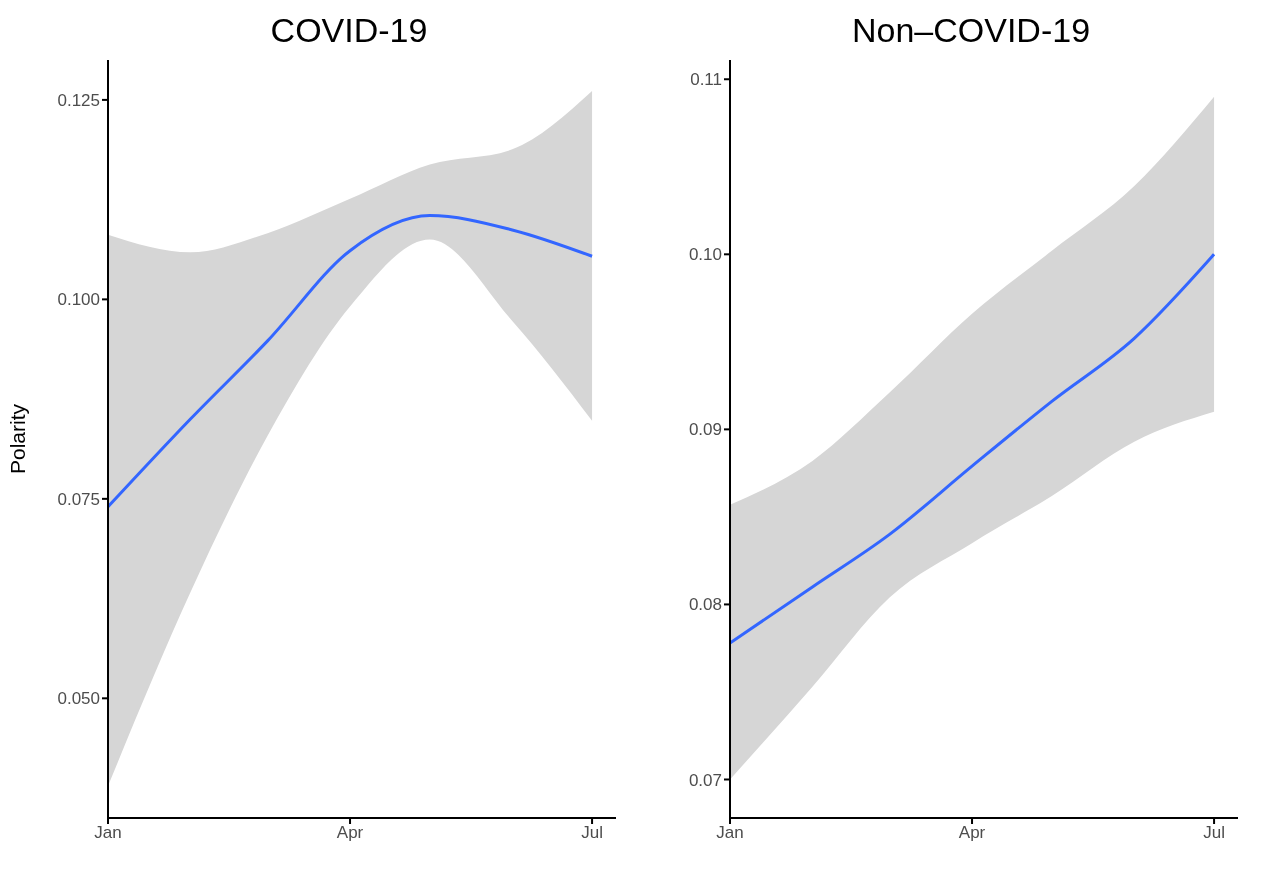 This screenshot has width=1268, height=872. I want to click on y-tick-label: 0.125, so click(78, 100).